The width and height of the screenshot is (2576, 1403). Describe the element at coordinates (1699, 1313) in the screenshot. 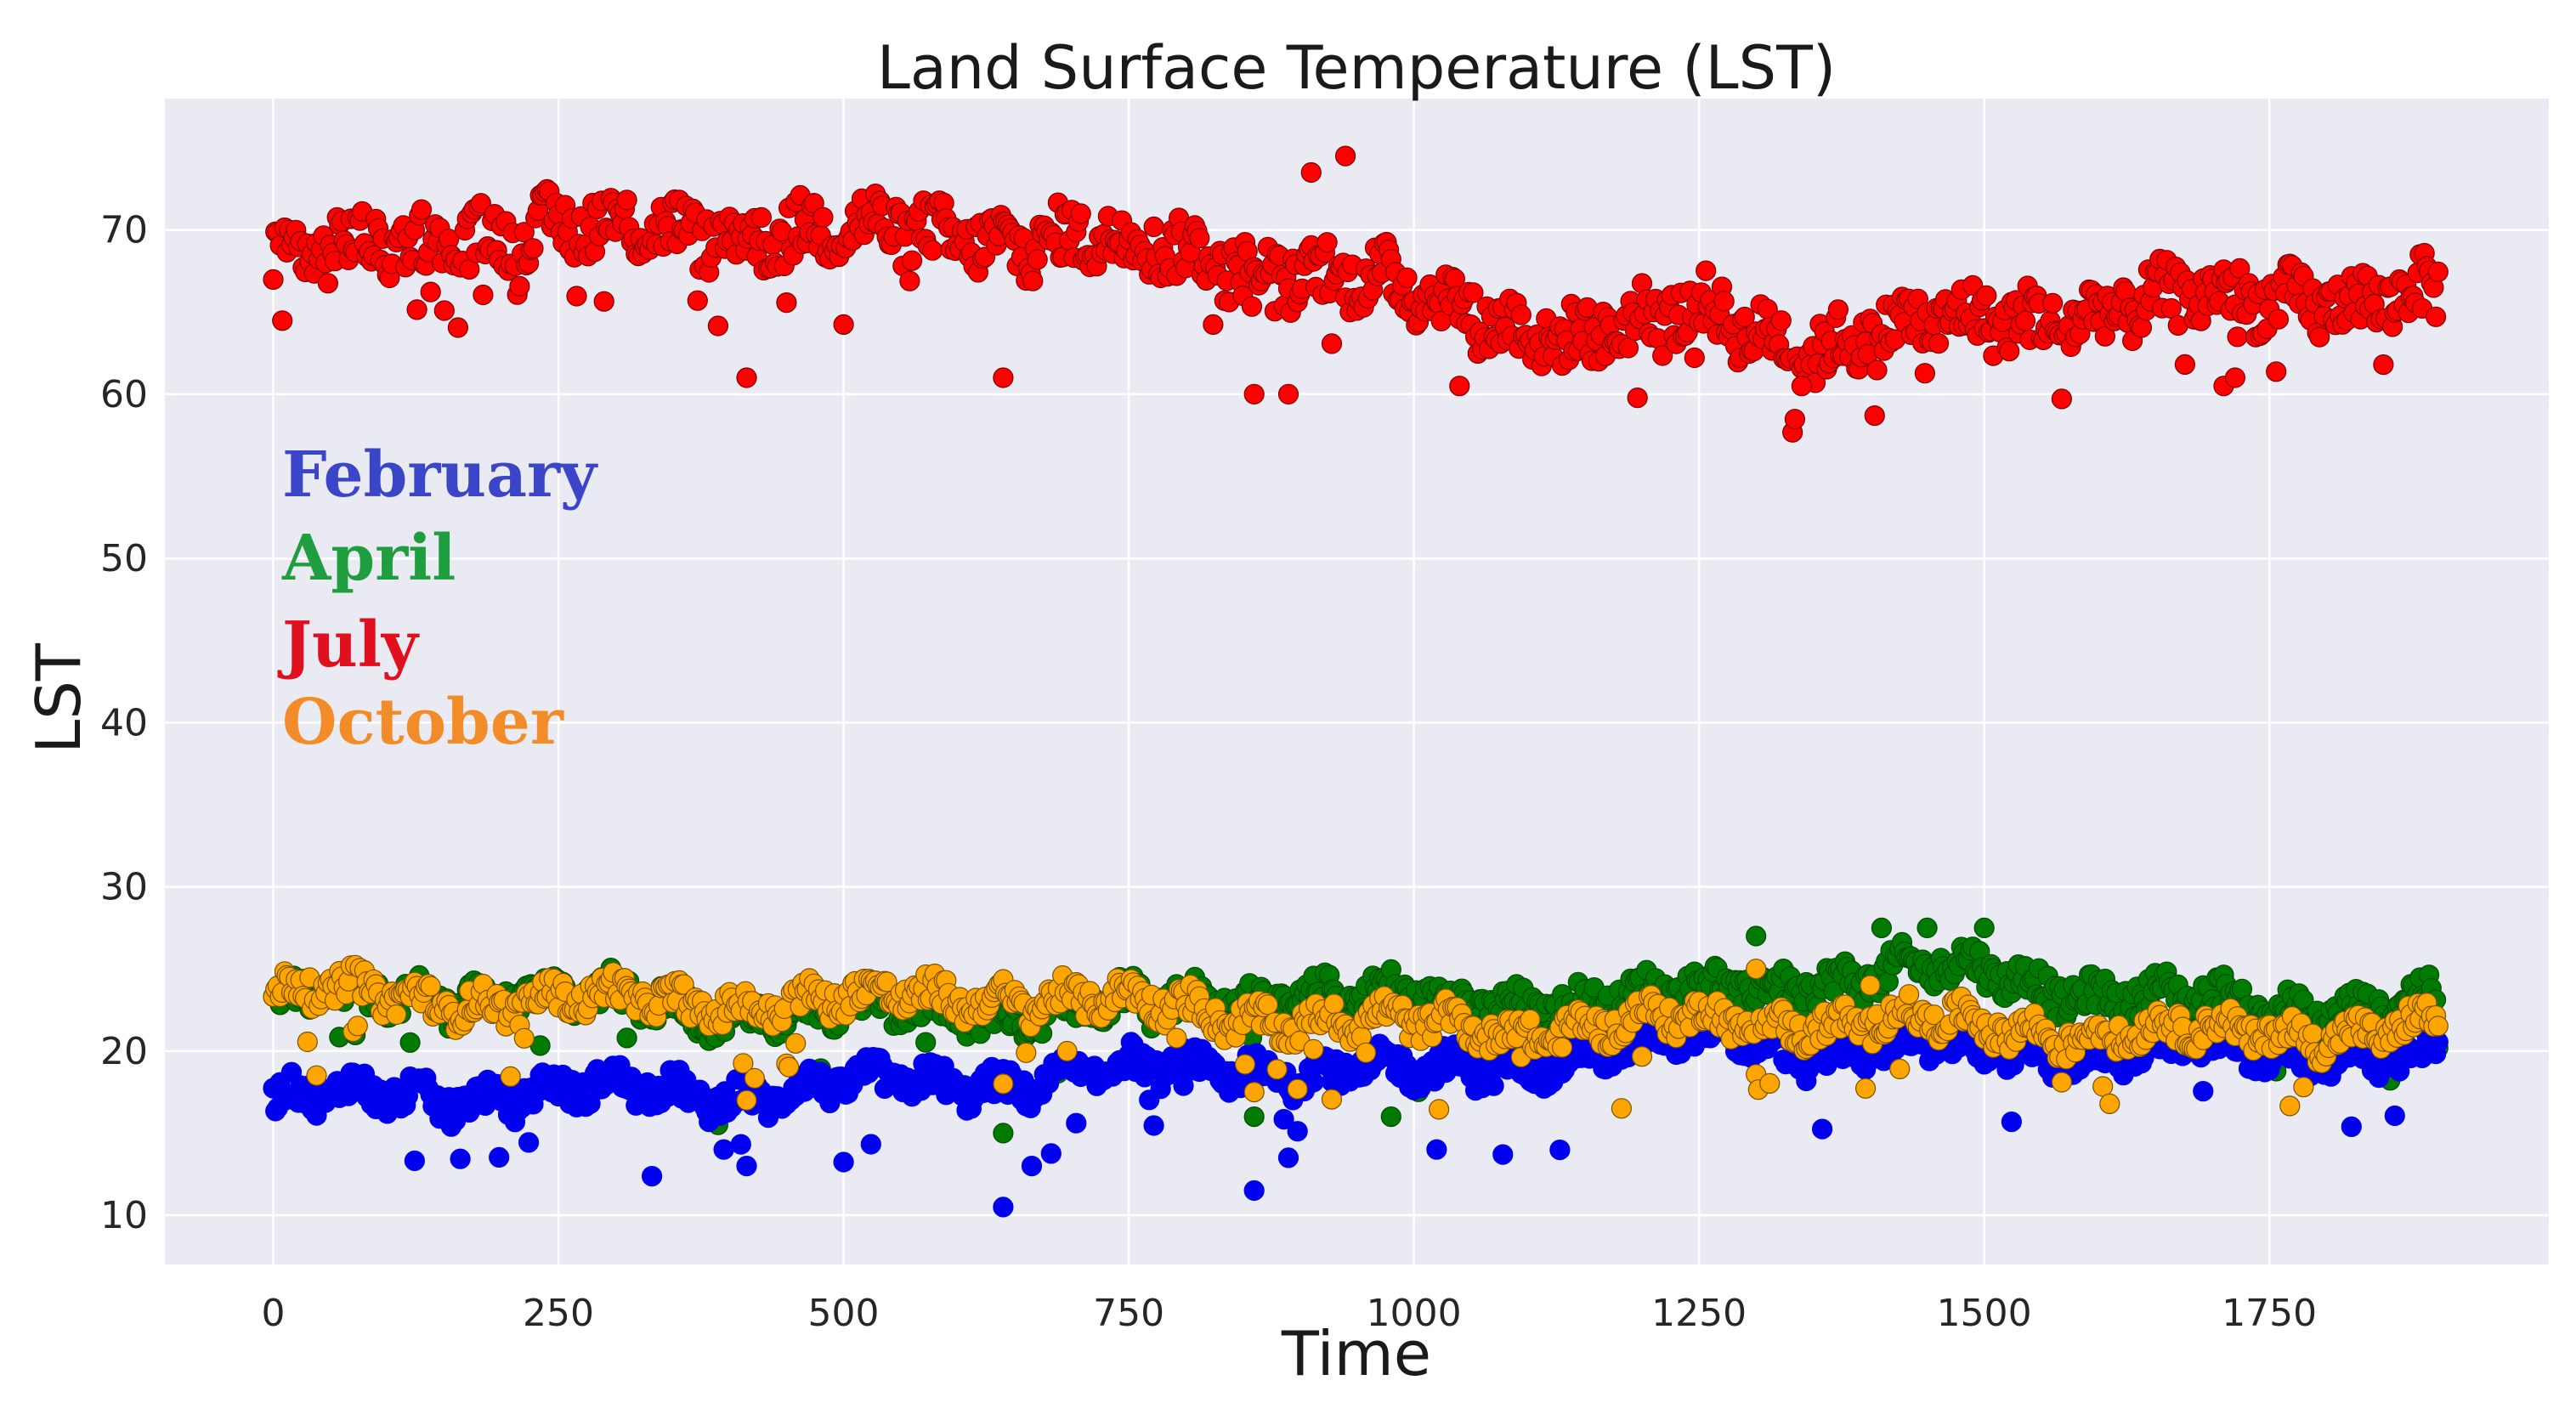

I see `x-tick-label: 1250` at that location.